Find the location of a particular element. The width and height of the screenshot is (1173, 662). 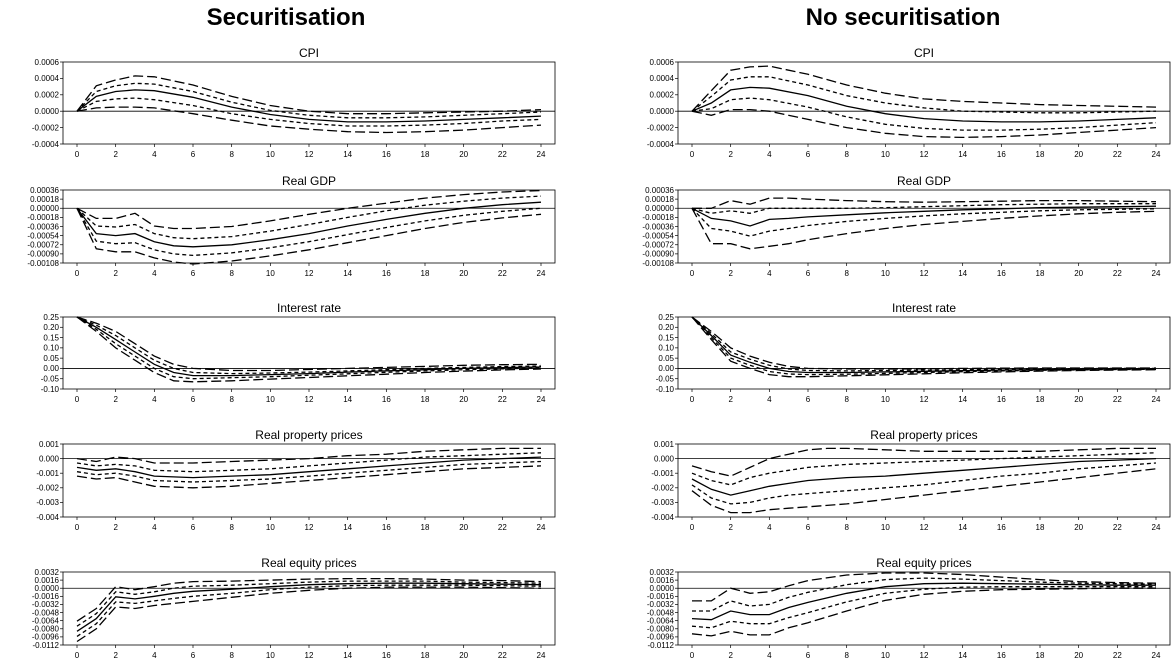

y-tick-label: 0.00036 is located at coordinates (659, 190).